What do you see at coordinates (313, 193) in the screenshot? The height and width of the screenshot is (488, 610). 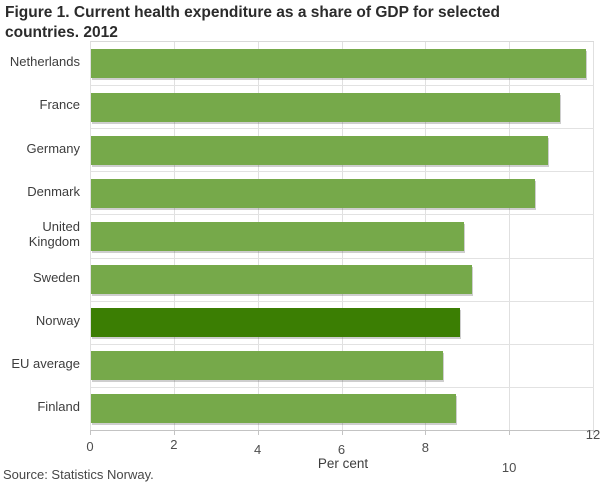 I see `bar-denmark` at bounding box center [313, 193].